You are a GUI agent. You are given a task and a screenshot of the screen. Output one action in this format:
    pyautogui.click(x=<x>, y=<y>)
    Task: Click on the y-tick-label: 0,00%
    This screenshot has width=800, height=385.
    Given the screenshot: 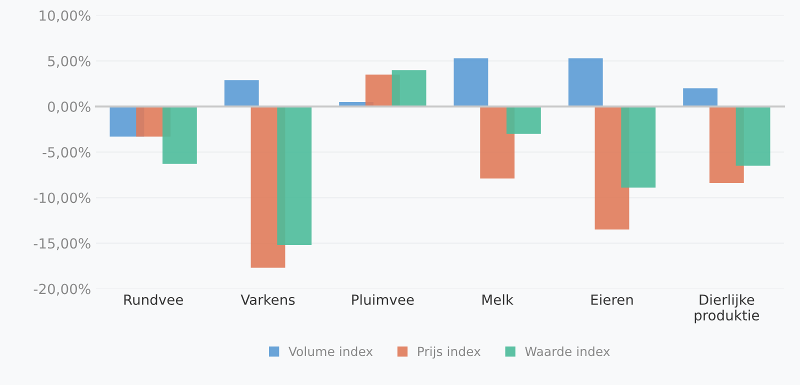 What is the action you would take?
    pyautogui.click(x=69, y=107)
    